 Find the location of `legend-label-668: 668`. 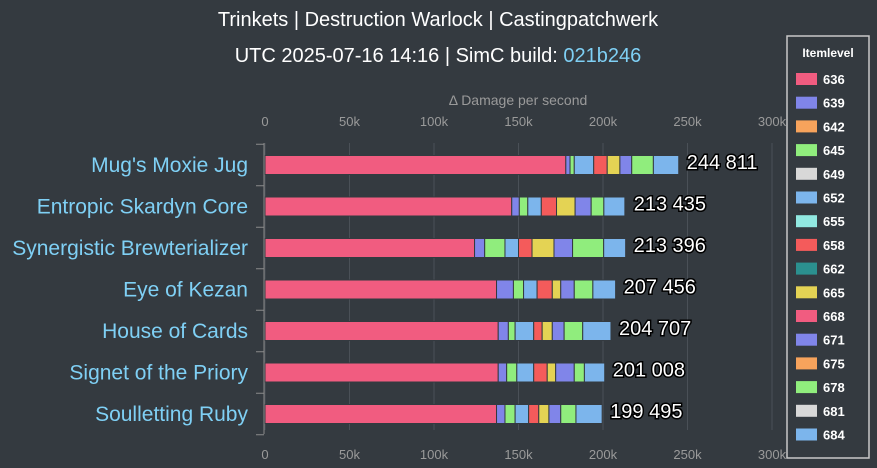

legend-label-668: 668 is located at coordinates (834, 316).